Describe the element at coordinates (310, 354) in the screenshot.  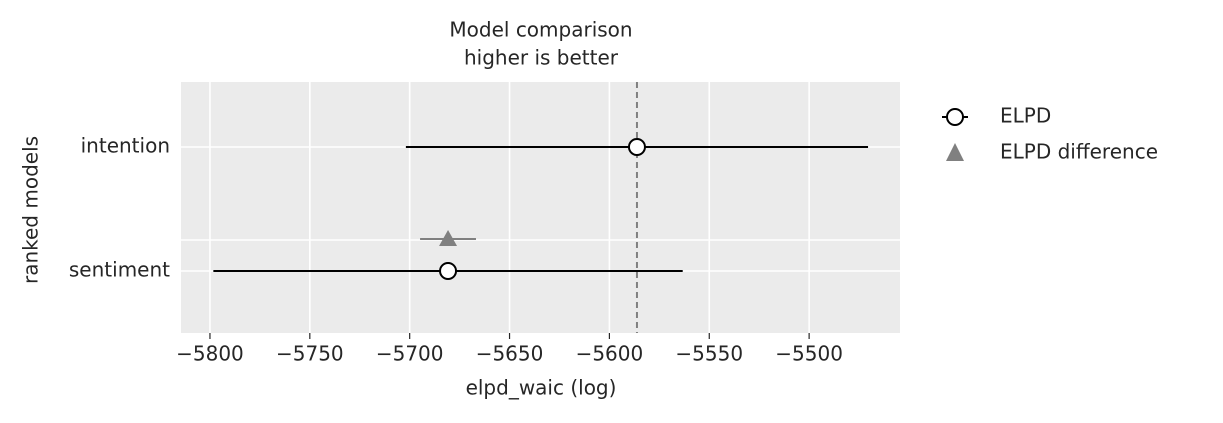
I see `x-tick-label: −5750` at that location.